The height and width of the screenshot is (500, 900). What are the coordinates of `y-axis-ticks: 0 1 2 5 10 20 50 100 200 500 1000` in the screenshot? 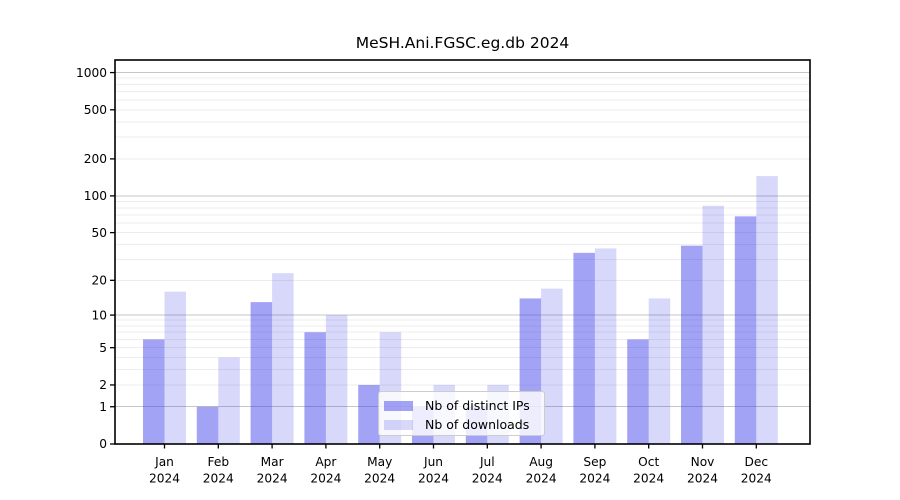 It's located at (95, 258).